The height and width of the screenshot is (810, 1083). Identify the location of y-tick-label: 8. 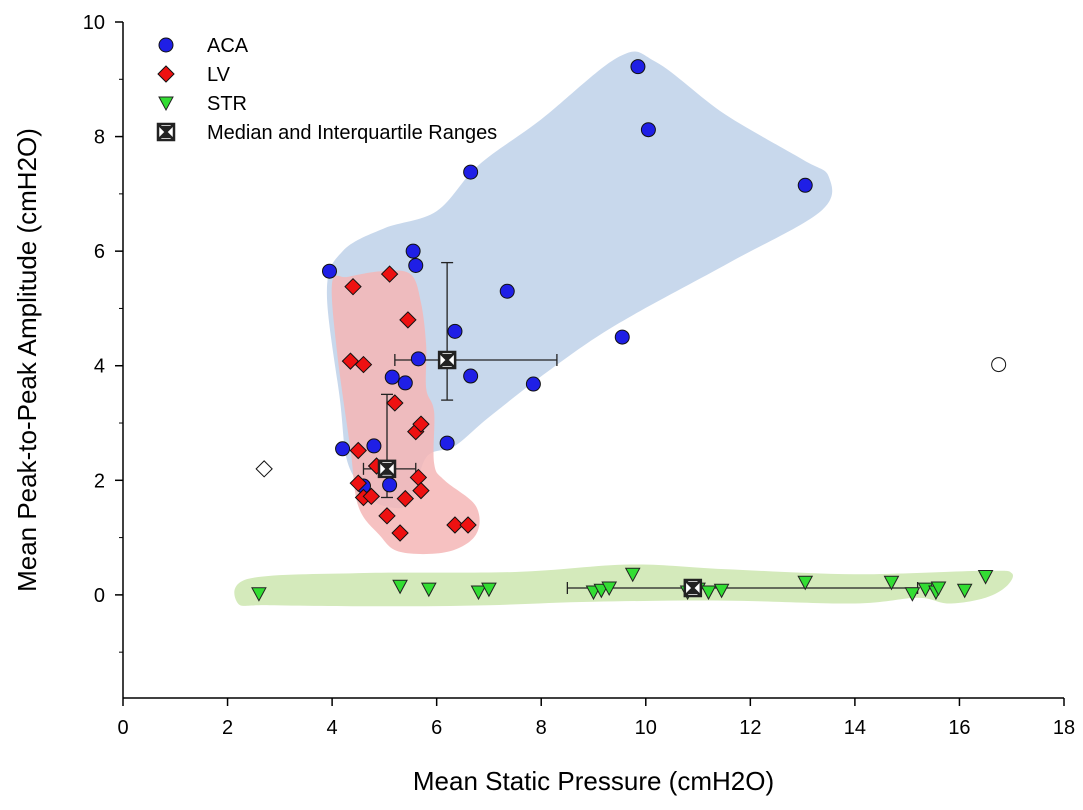
(99, 138).